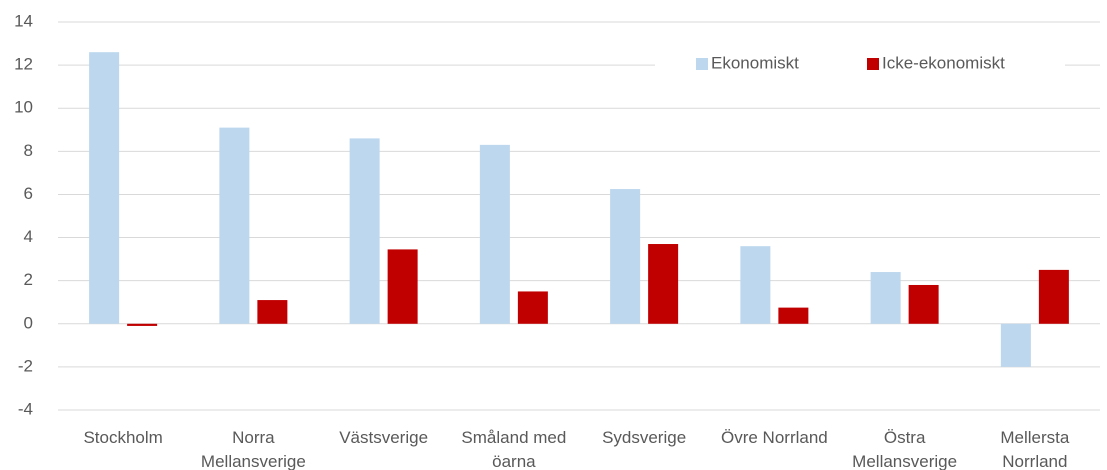 The image size is (1107, 470). What do you see at coordinates (860, 64) in the screenshot?
I see `legend-bg` at bounding box center [860, 64].